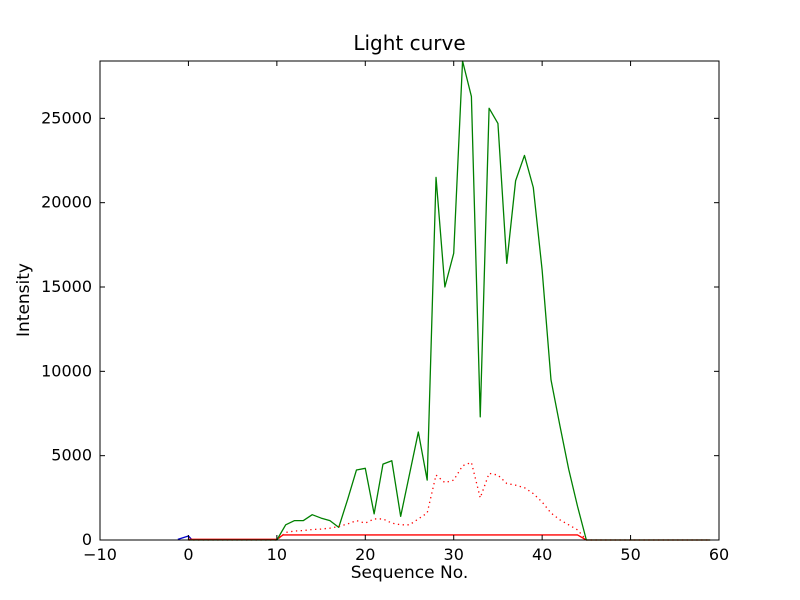 This screenshot has width=800, height=600. What do you see at coordinates (719, 554) in the screenshot?
I see `x-tick-label: 60` at bounding box center [719, 554].